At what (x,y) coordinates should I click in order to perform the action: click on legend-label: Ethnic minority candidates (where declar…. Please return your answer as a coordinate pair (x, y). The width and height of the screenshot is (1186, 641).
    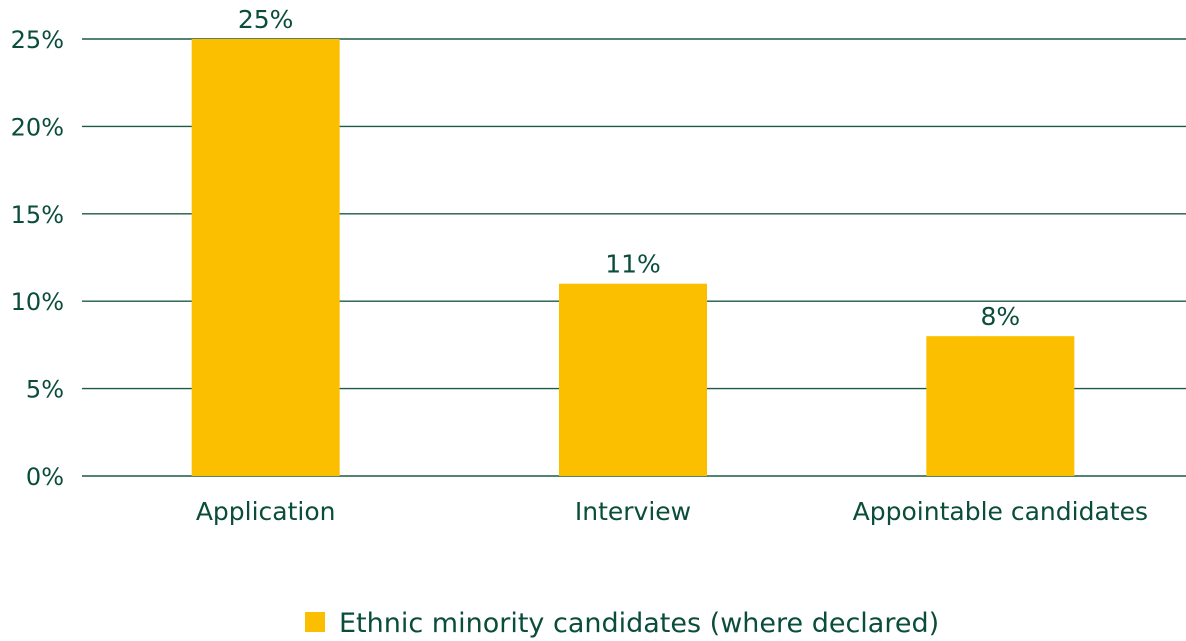
    Looking at the image, I should click on (639, 623).